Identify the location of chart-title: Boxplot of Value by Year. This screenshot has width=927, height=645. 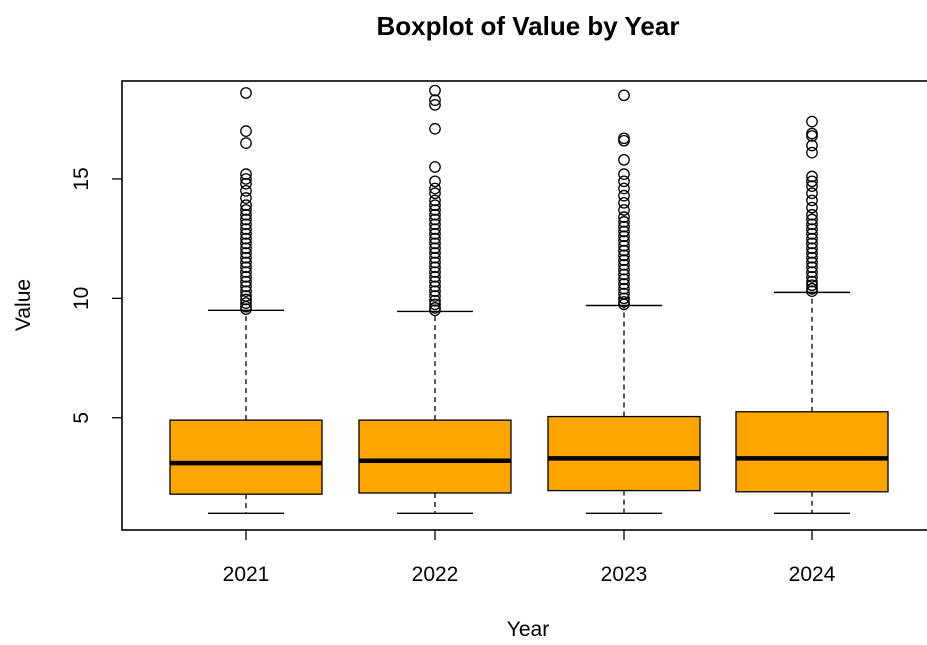
(528, 26).